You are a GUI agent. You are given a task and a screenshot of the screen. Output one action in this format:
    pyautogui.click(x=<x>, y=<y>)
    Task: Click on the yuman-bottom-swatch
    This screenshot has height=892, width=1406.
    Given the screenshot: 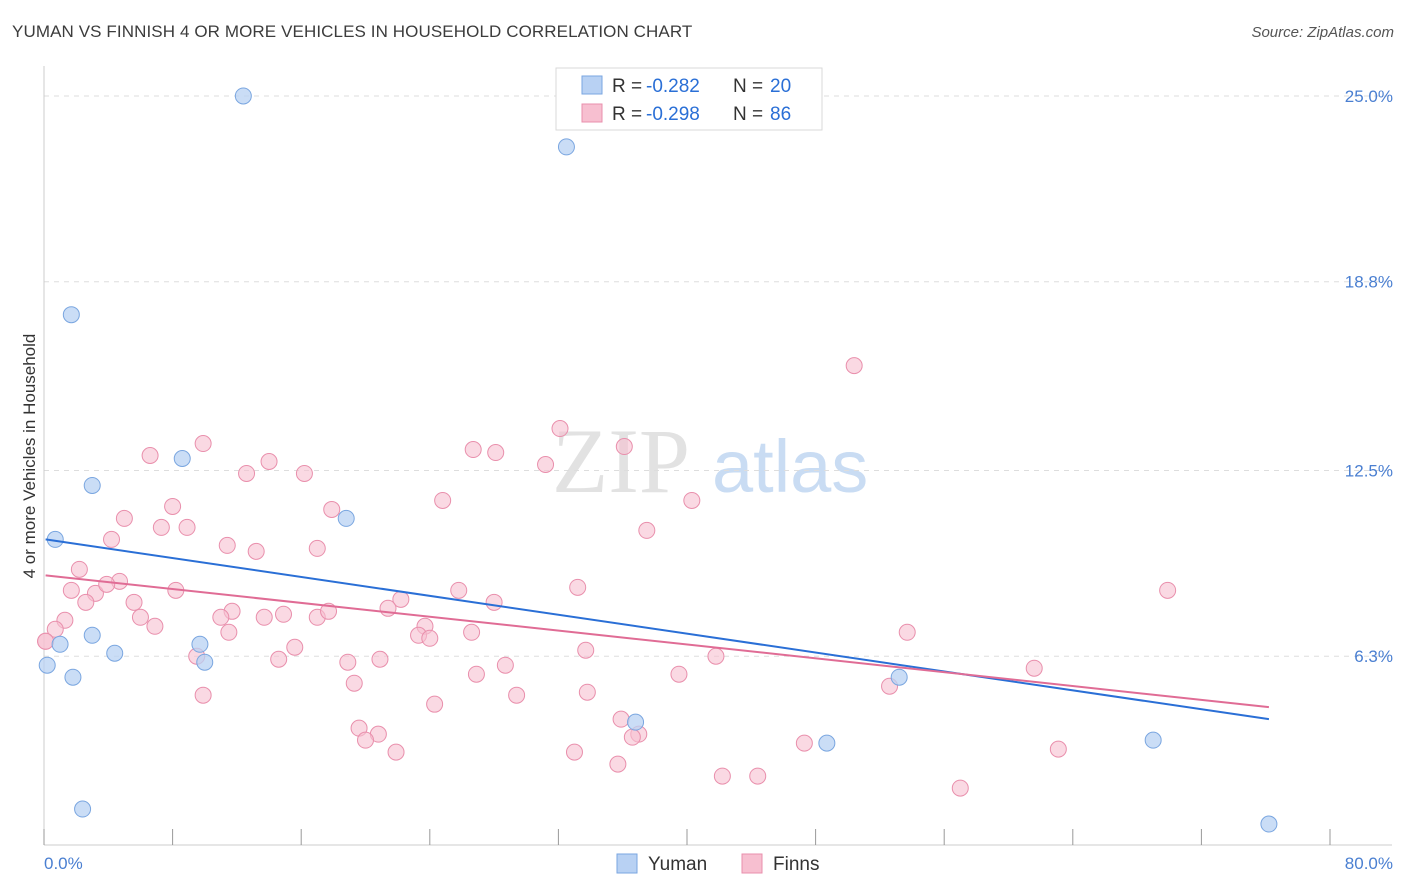 What is the action you would take?
    pyautogui.click(x=627, y=863)
    